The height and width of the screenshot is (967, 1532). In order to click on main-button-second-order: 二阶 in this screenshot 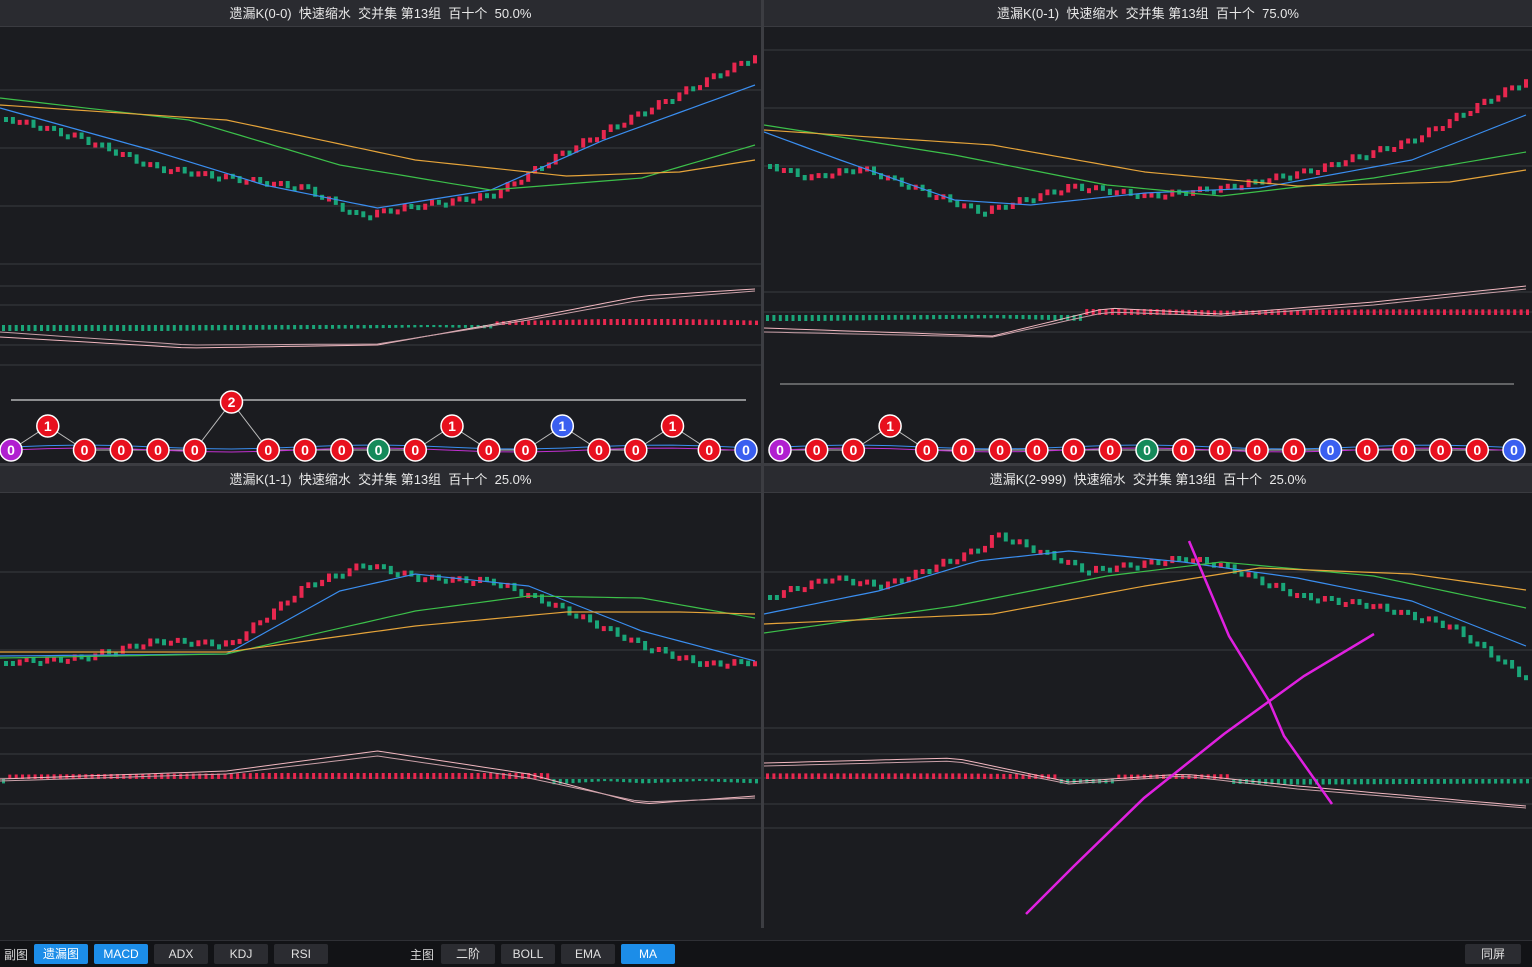, I will do `click(468, 954)`.